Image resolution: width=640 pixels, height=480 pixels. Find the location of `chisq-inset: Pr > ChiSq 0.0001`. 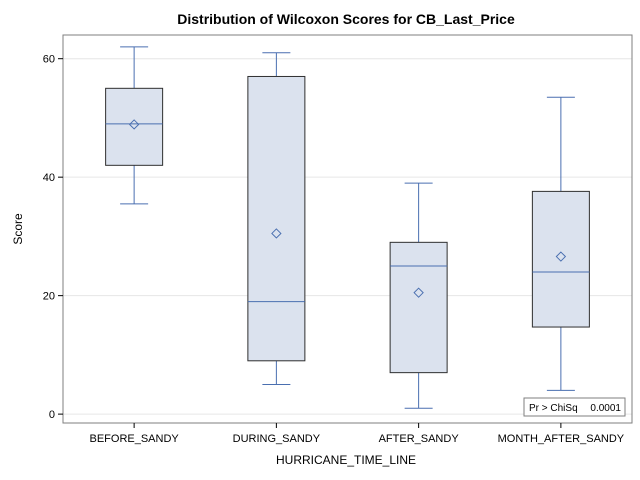

chisq-inset: Pr > ChiSq 0.0001 is located at coordinates (574, 407).